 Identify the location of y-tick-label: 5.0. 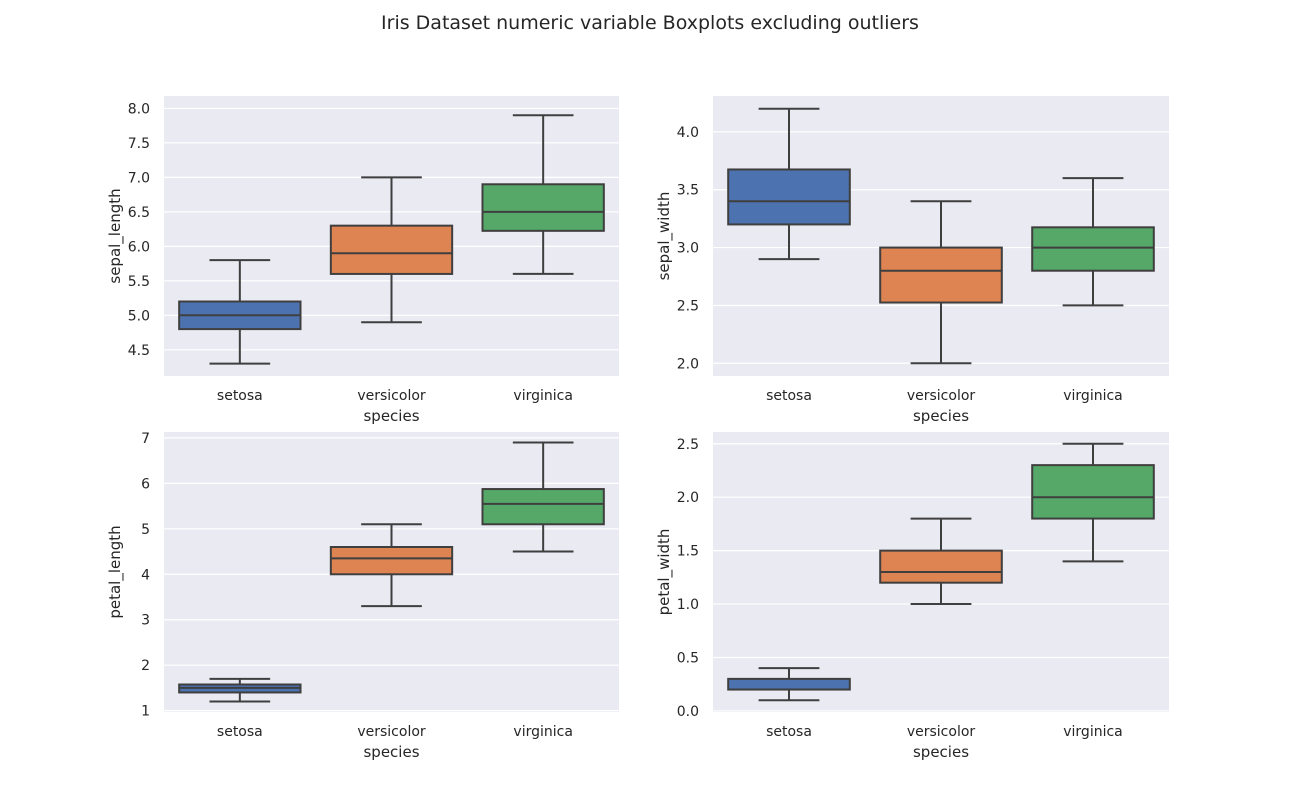
(139, 316).